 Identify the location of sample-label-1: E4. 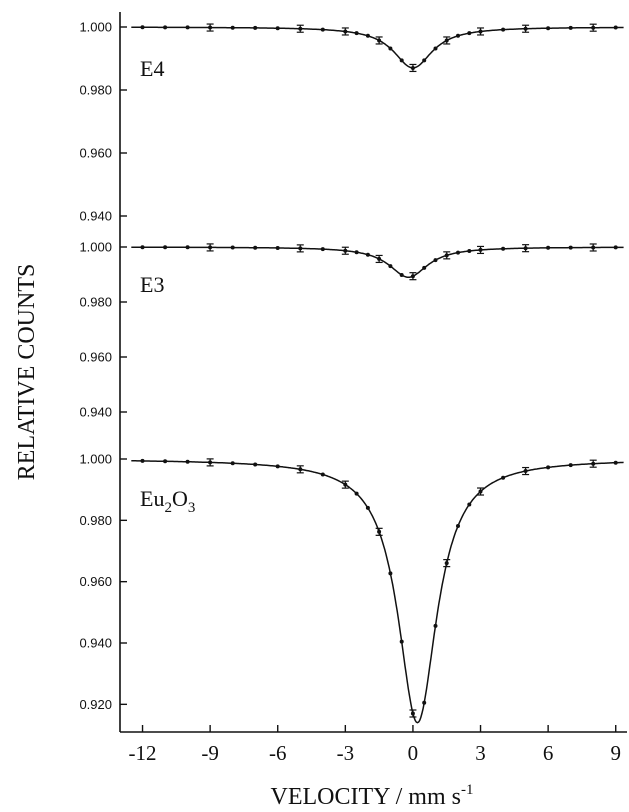
(152, 68).